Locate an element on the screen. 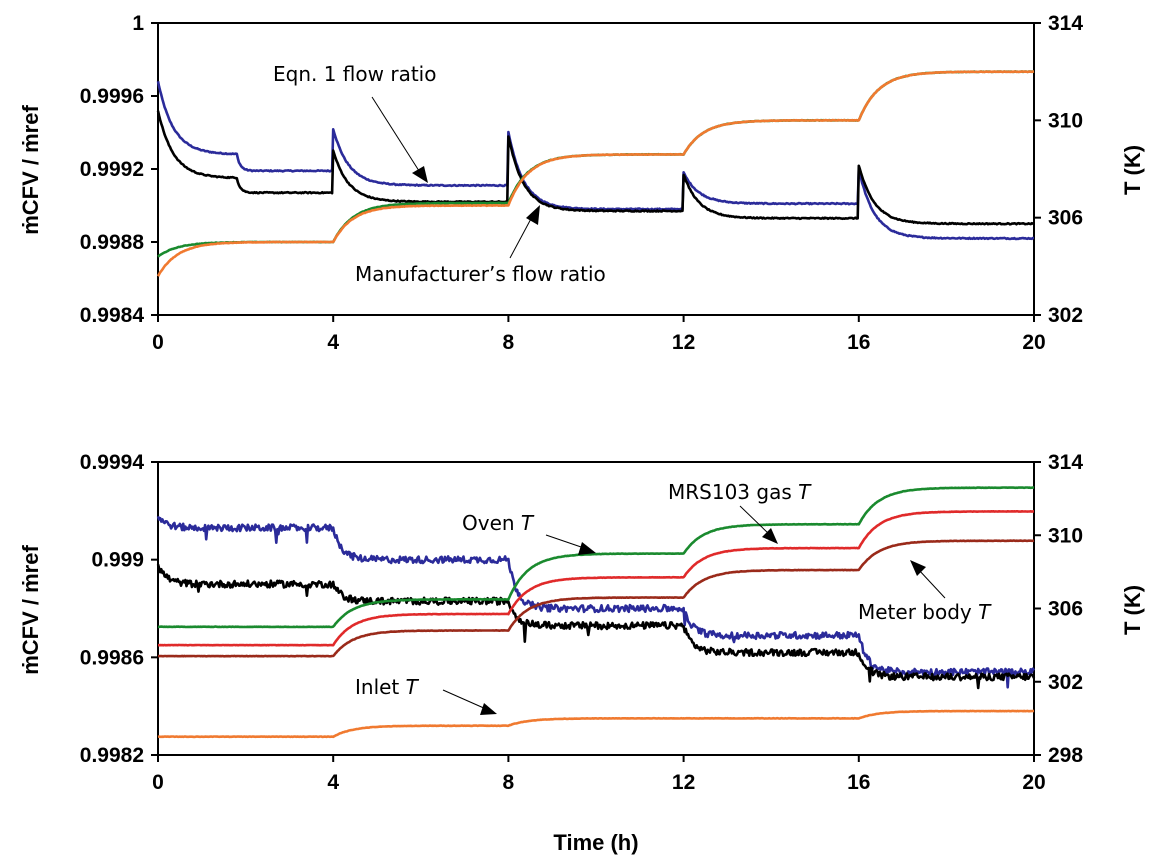 Image resolution: width=1164 pixels, height=865 pixels. annot-oven-arrow-head is located at coordinates (587, 548).